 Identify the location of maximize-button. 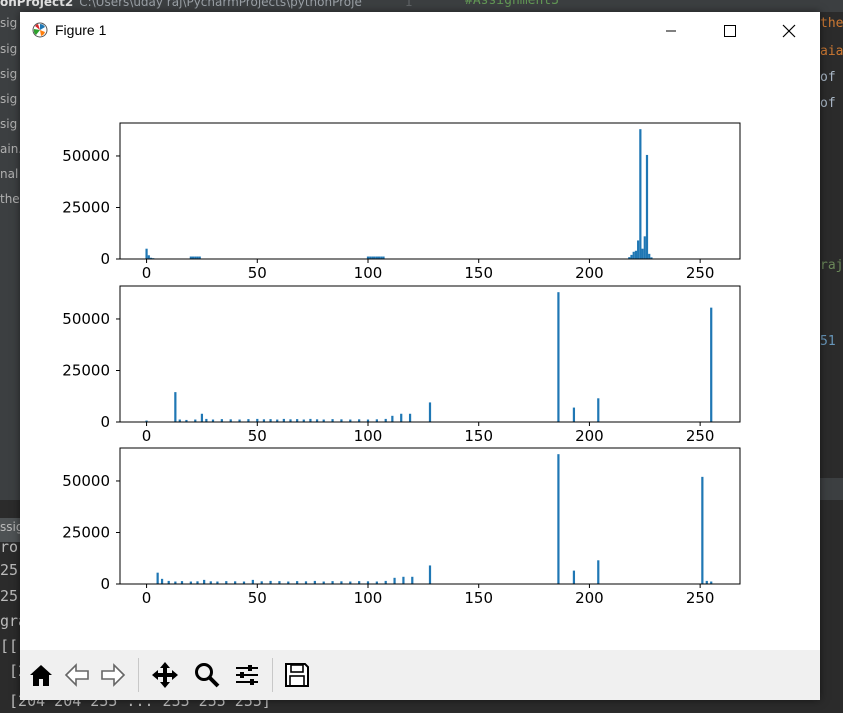
(730, 31).